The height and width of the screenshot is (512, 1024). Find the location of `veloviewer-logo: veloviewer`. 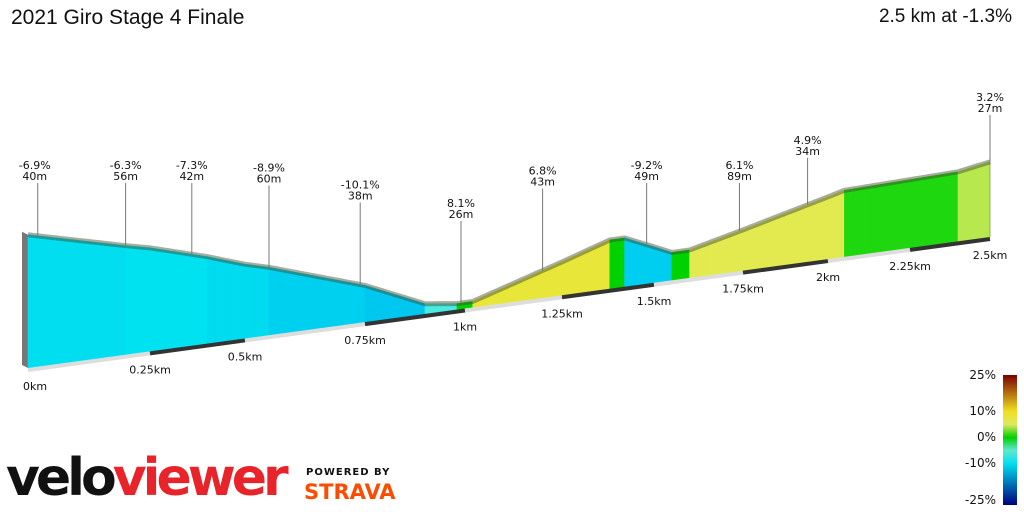

veloviewer-logo: veloviewer is located at coordinates (147, 478).